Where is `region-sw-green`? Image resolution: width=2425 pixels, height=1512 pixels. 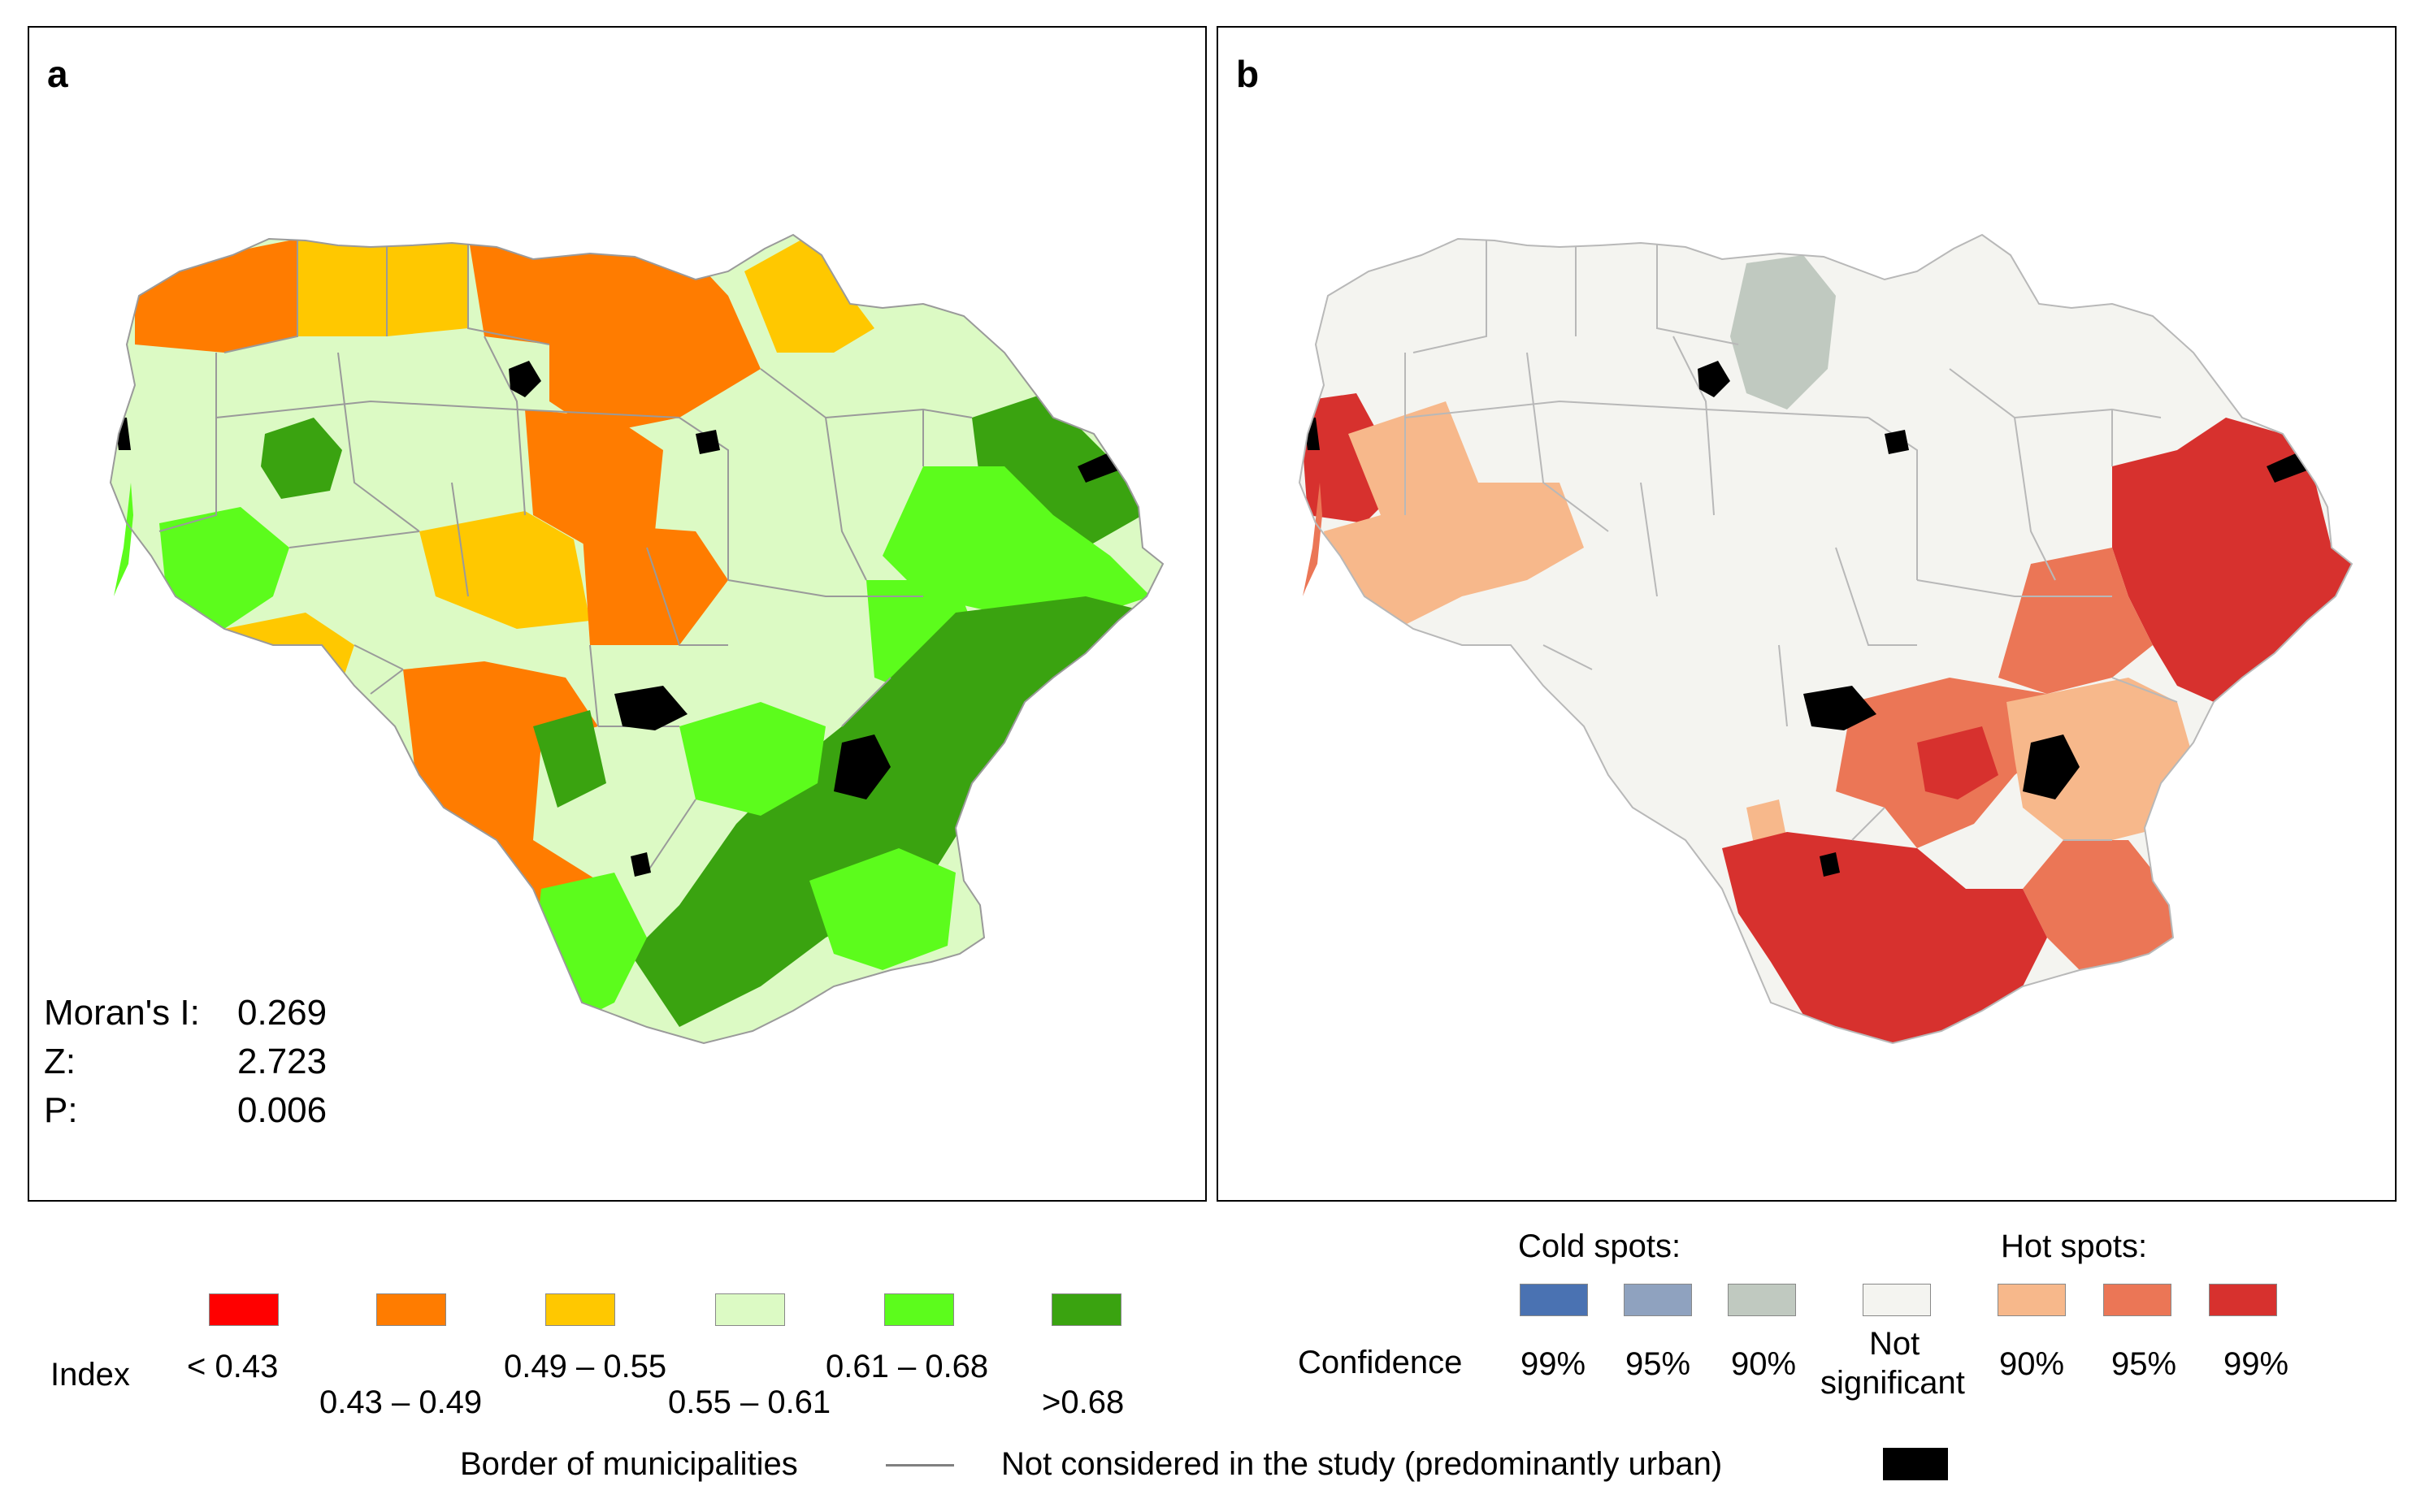 region-sw-green is located at coordinates (224, 568).